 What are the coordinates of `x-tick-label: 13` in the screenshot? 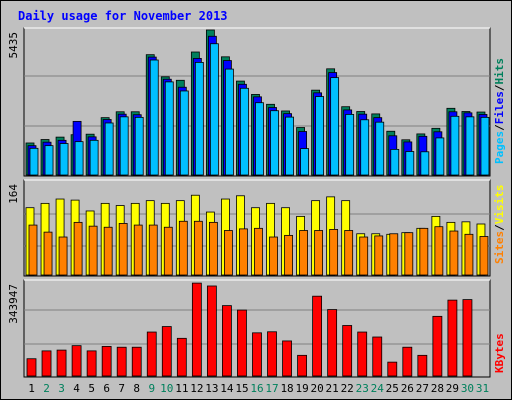 It's located at (211, 388).